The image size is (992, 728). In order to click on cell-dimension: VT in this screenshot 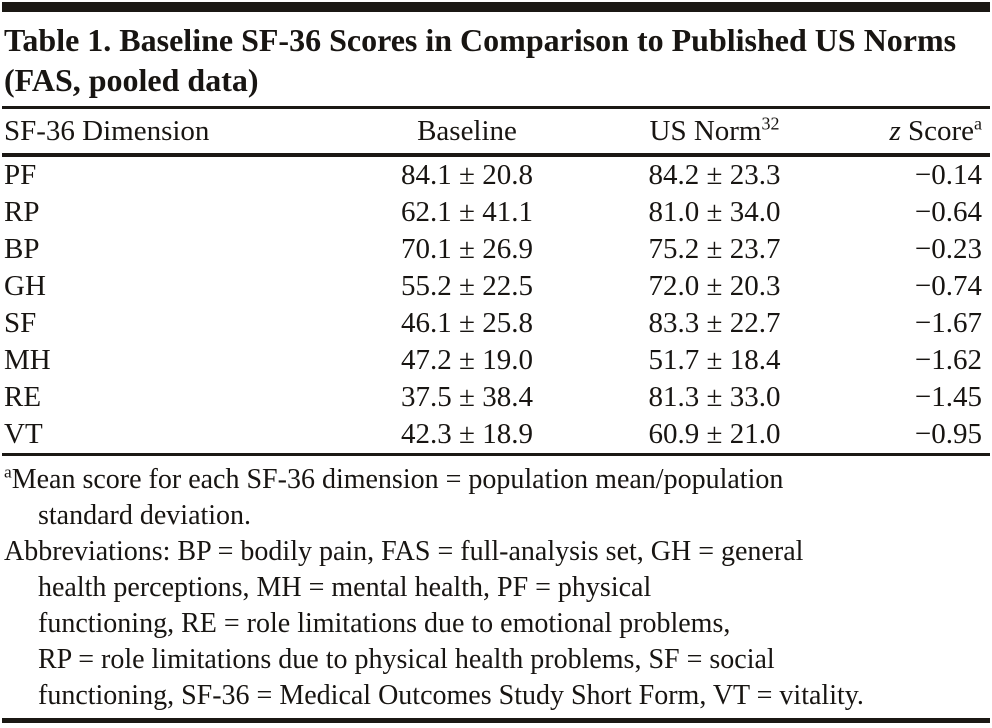, I will do `click(23, 434)`.